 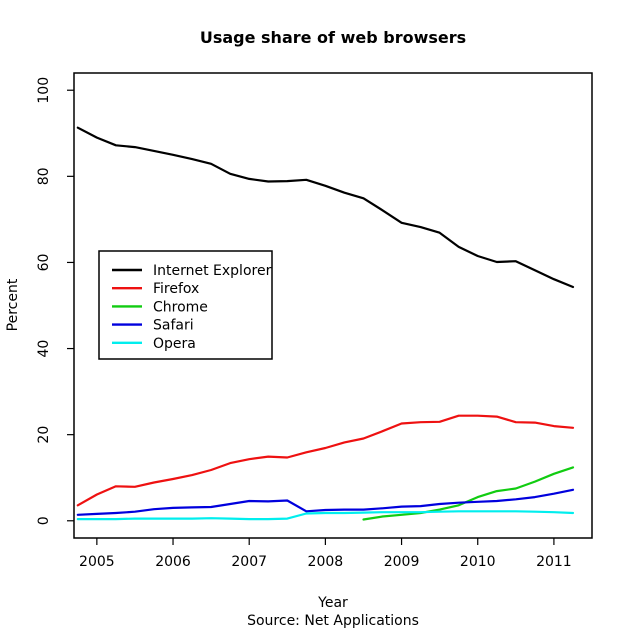 What do you see at coordinates (326, 562) in the screenshot?
I see `x-tick-label: 2008` at bounding box center [326, 562].